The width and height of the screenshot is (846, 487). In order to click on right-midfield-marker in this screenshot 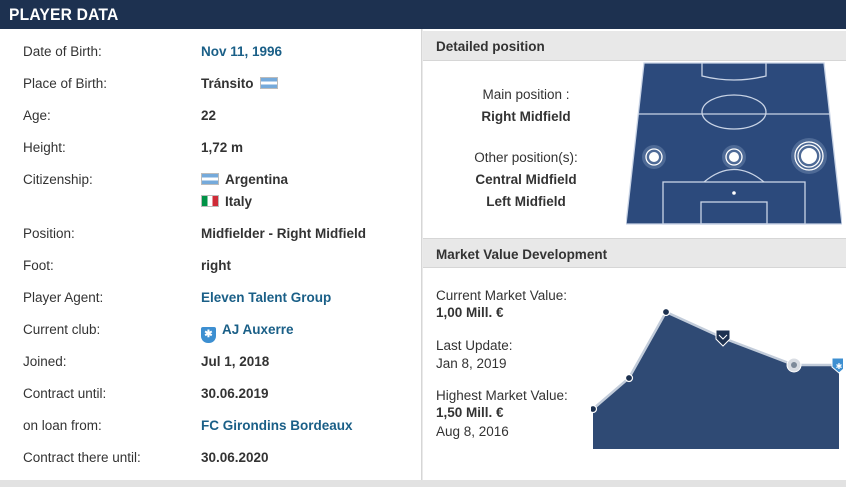, I will do `click(809, 156)`.